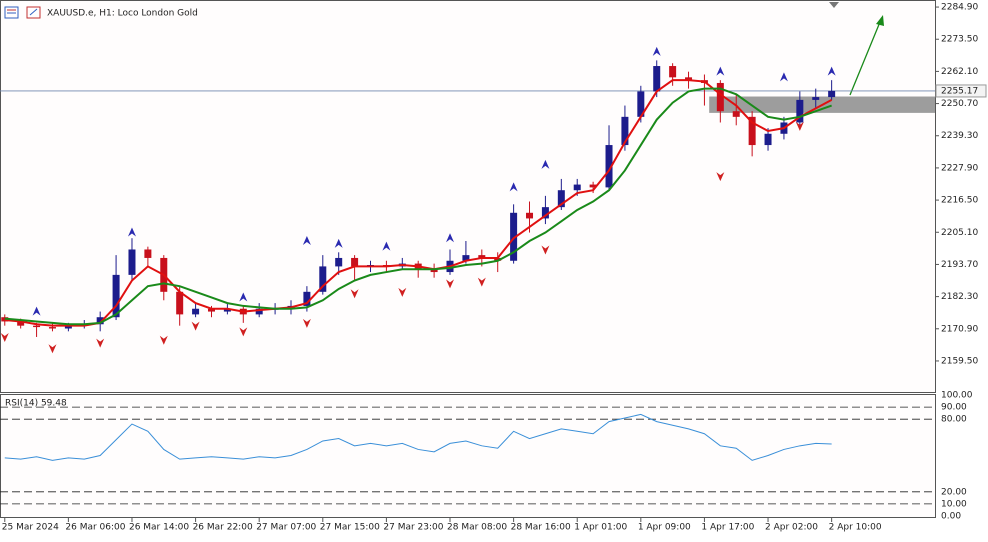  I want to click on y-tick-label: 2284.90, so click(959, 8).